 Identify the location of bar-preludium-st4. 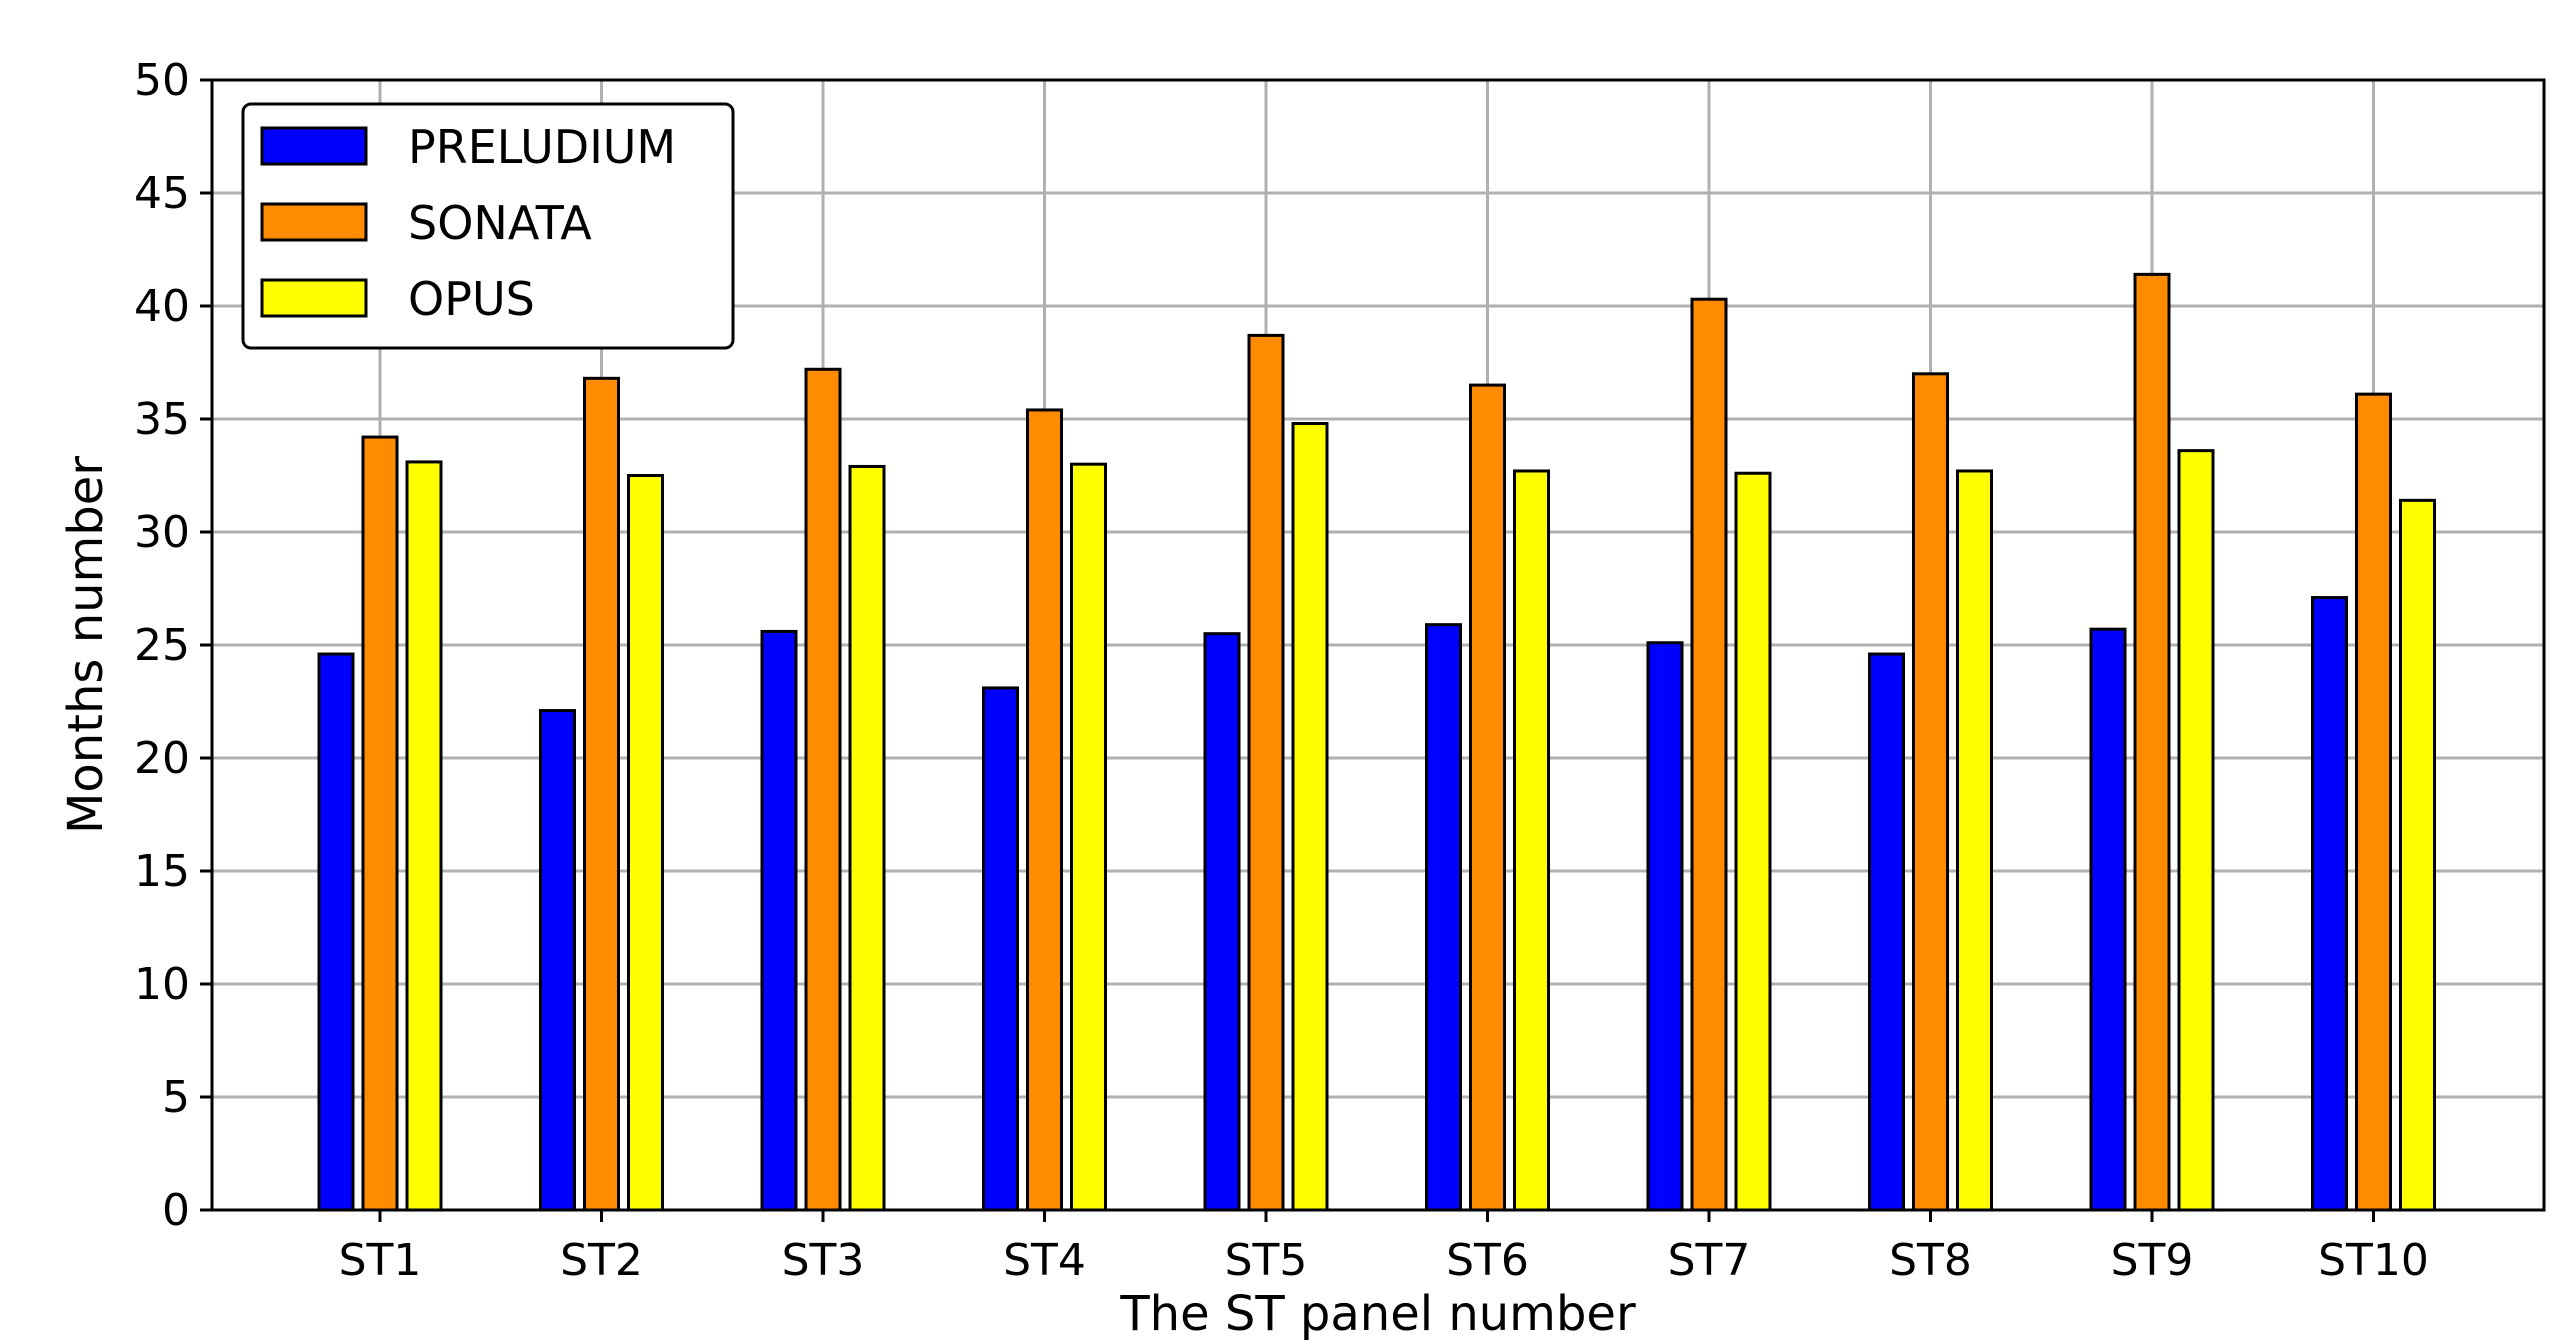
(1000, 949).